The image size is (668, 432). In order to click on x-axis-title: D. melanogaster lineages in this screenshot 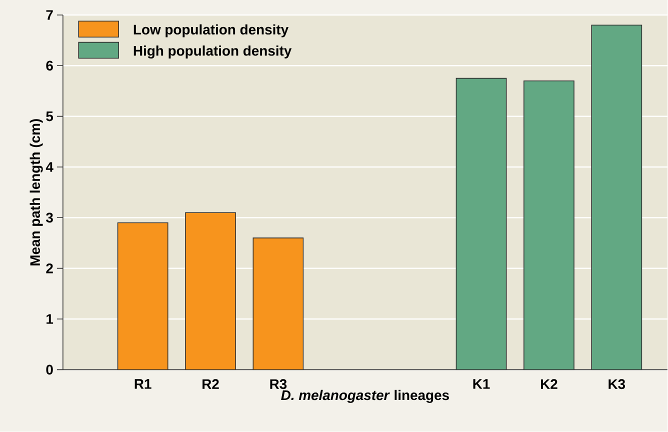, I will do `click(365, 397)`.